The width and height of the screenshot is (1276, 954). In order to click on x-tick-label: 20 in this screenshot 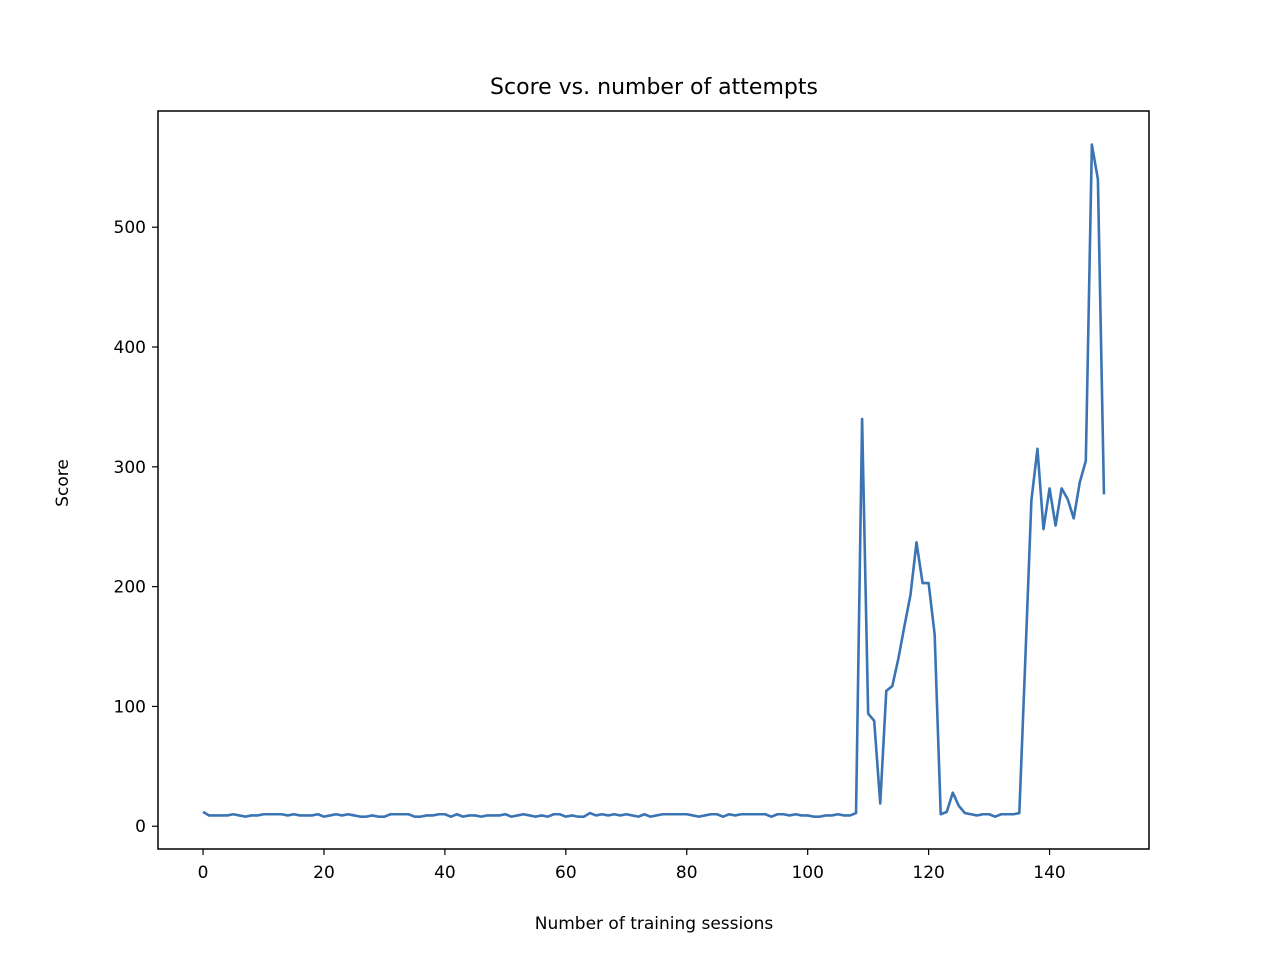, I will do `click(324, 873)`.